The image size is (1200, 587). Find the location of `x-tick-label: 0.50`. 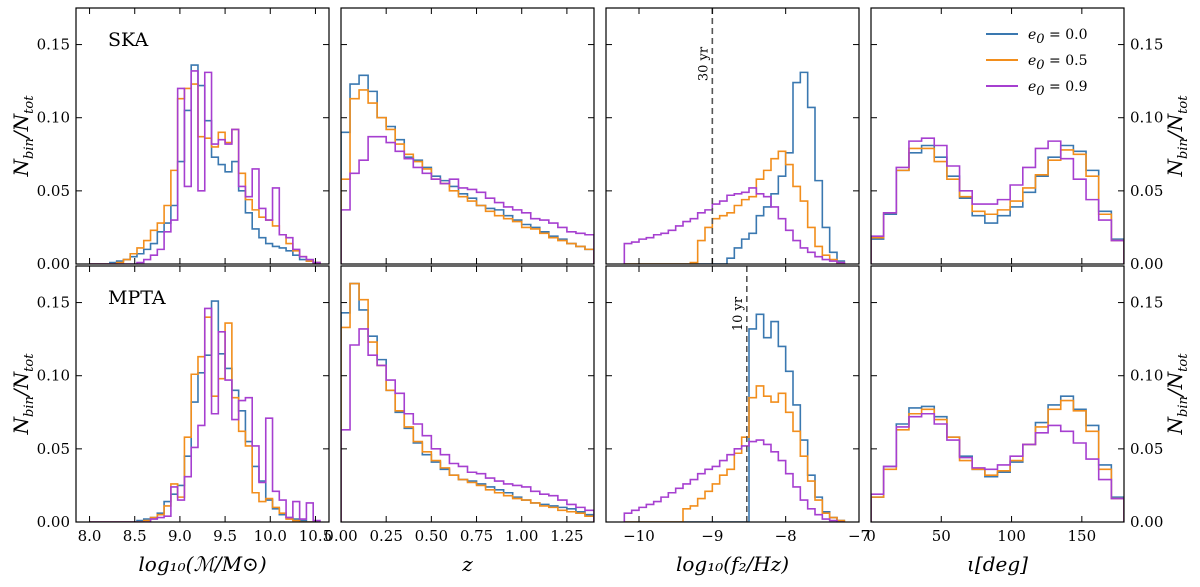

x-tick-label: 0.50 is located at coordinates (431, 536).